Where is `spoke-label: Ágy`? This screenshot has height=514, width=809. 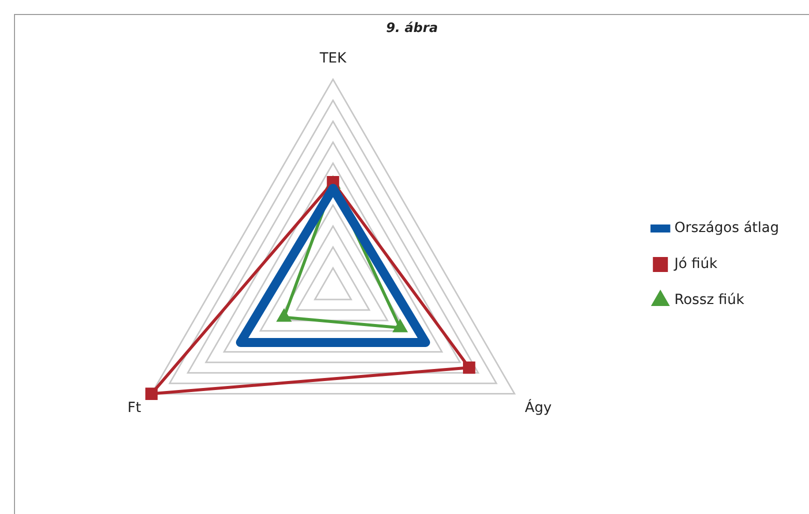 spoke-label: Ágy is located at coordinates (538, 407).